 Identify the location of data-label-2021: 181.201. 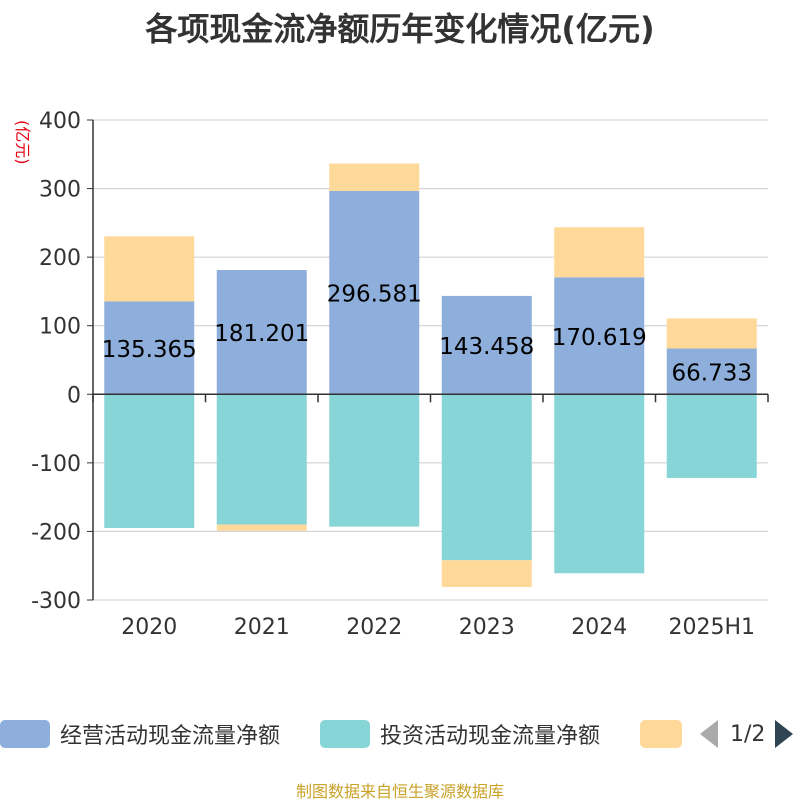
(261, 334).